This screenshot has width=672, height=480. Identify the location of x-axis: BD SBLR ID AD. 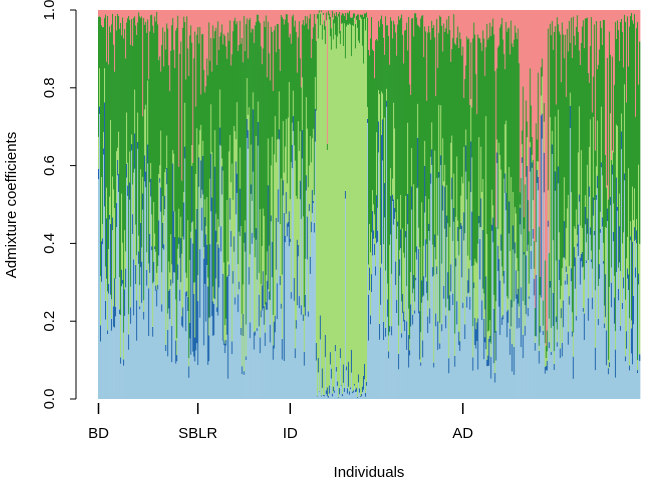
(280, 422).